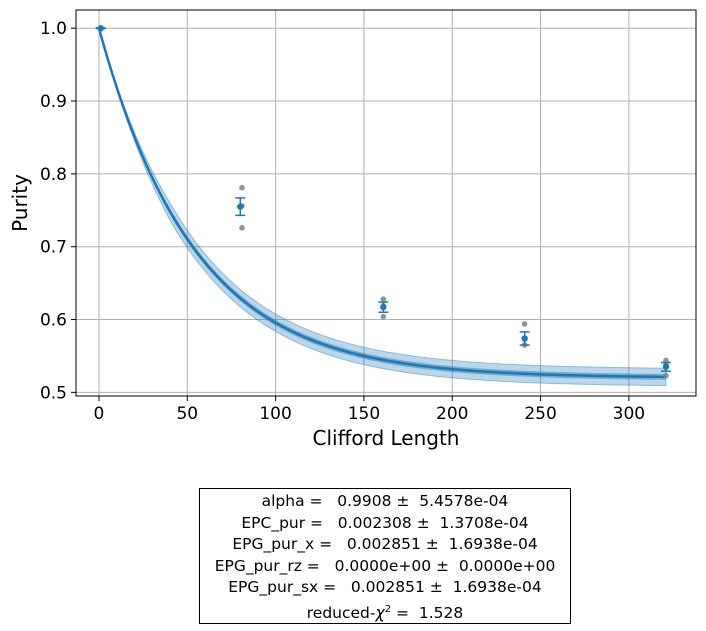  Describe the element at coordinates (187, 414) in the screenshot. I see `x-tick-label: 50` at that location.